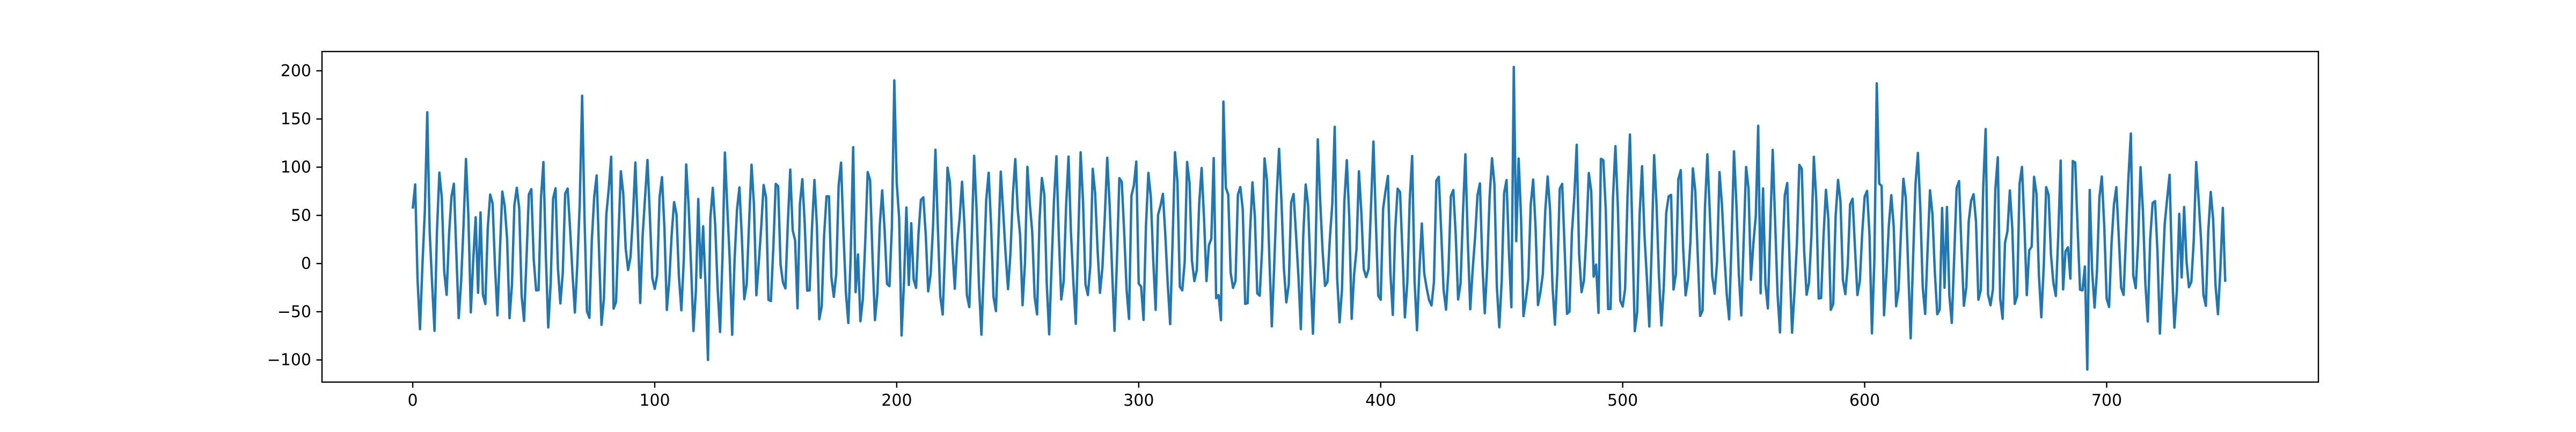 The image size is (2576, 432). What do you see at coordinates (413, 400) in the screenshot?
I see `x-tick-label: 0` at bounding box center [413, 400].